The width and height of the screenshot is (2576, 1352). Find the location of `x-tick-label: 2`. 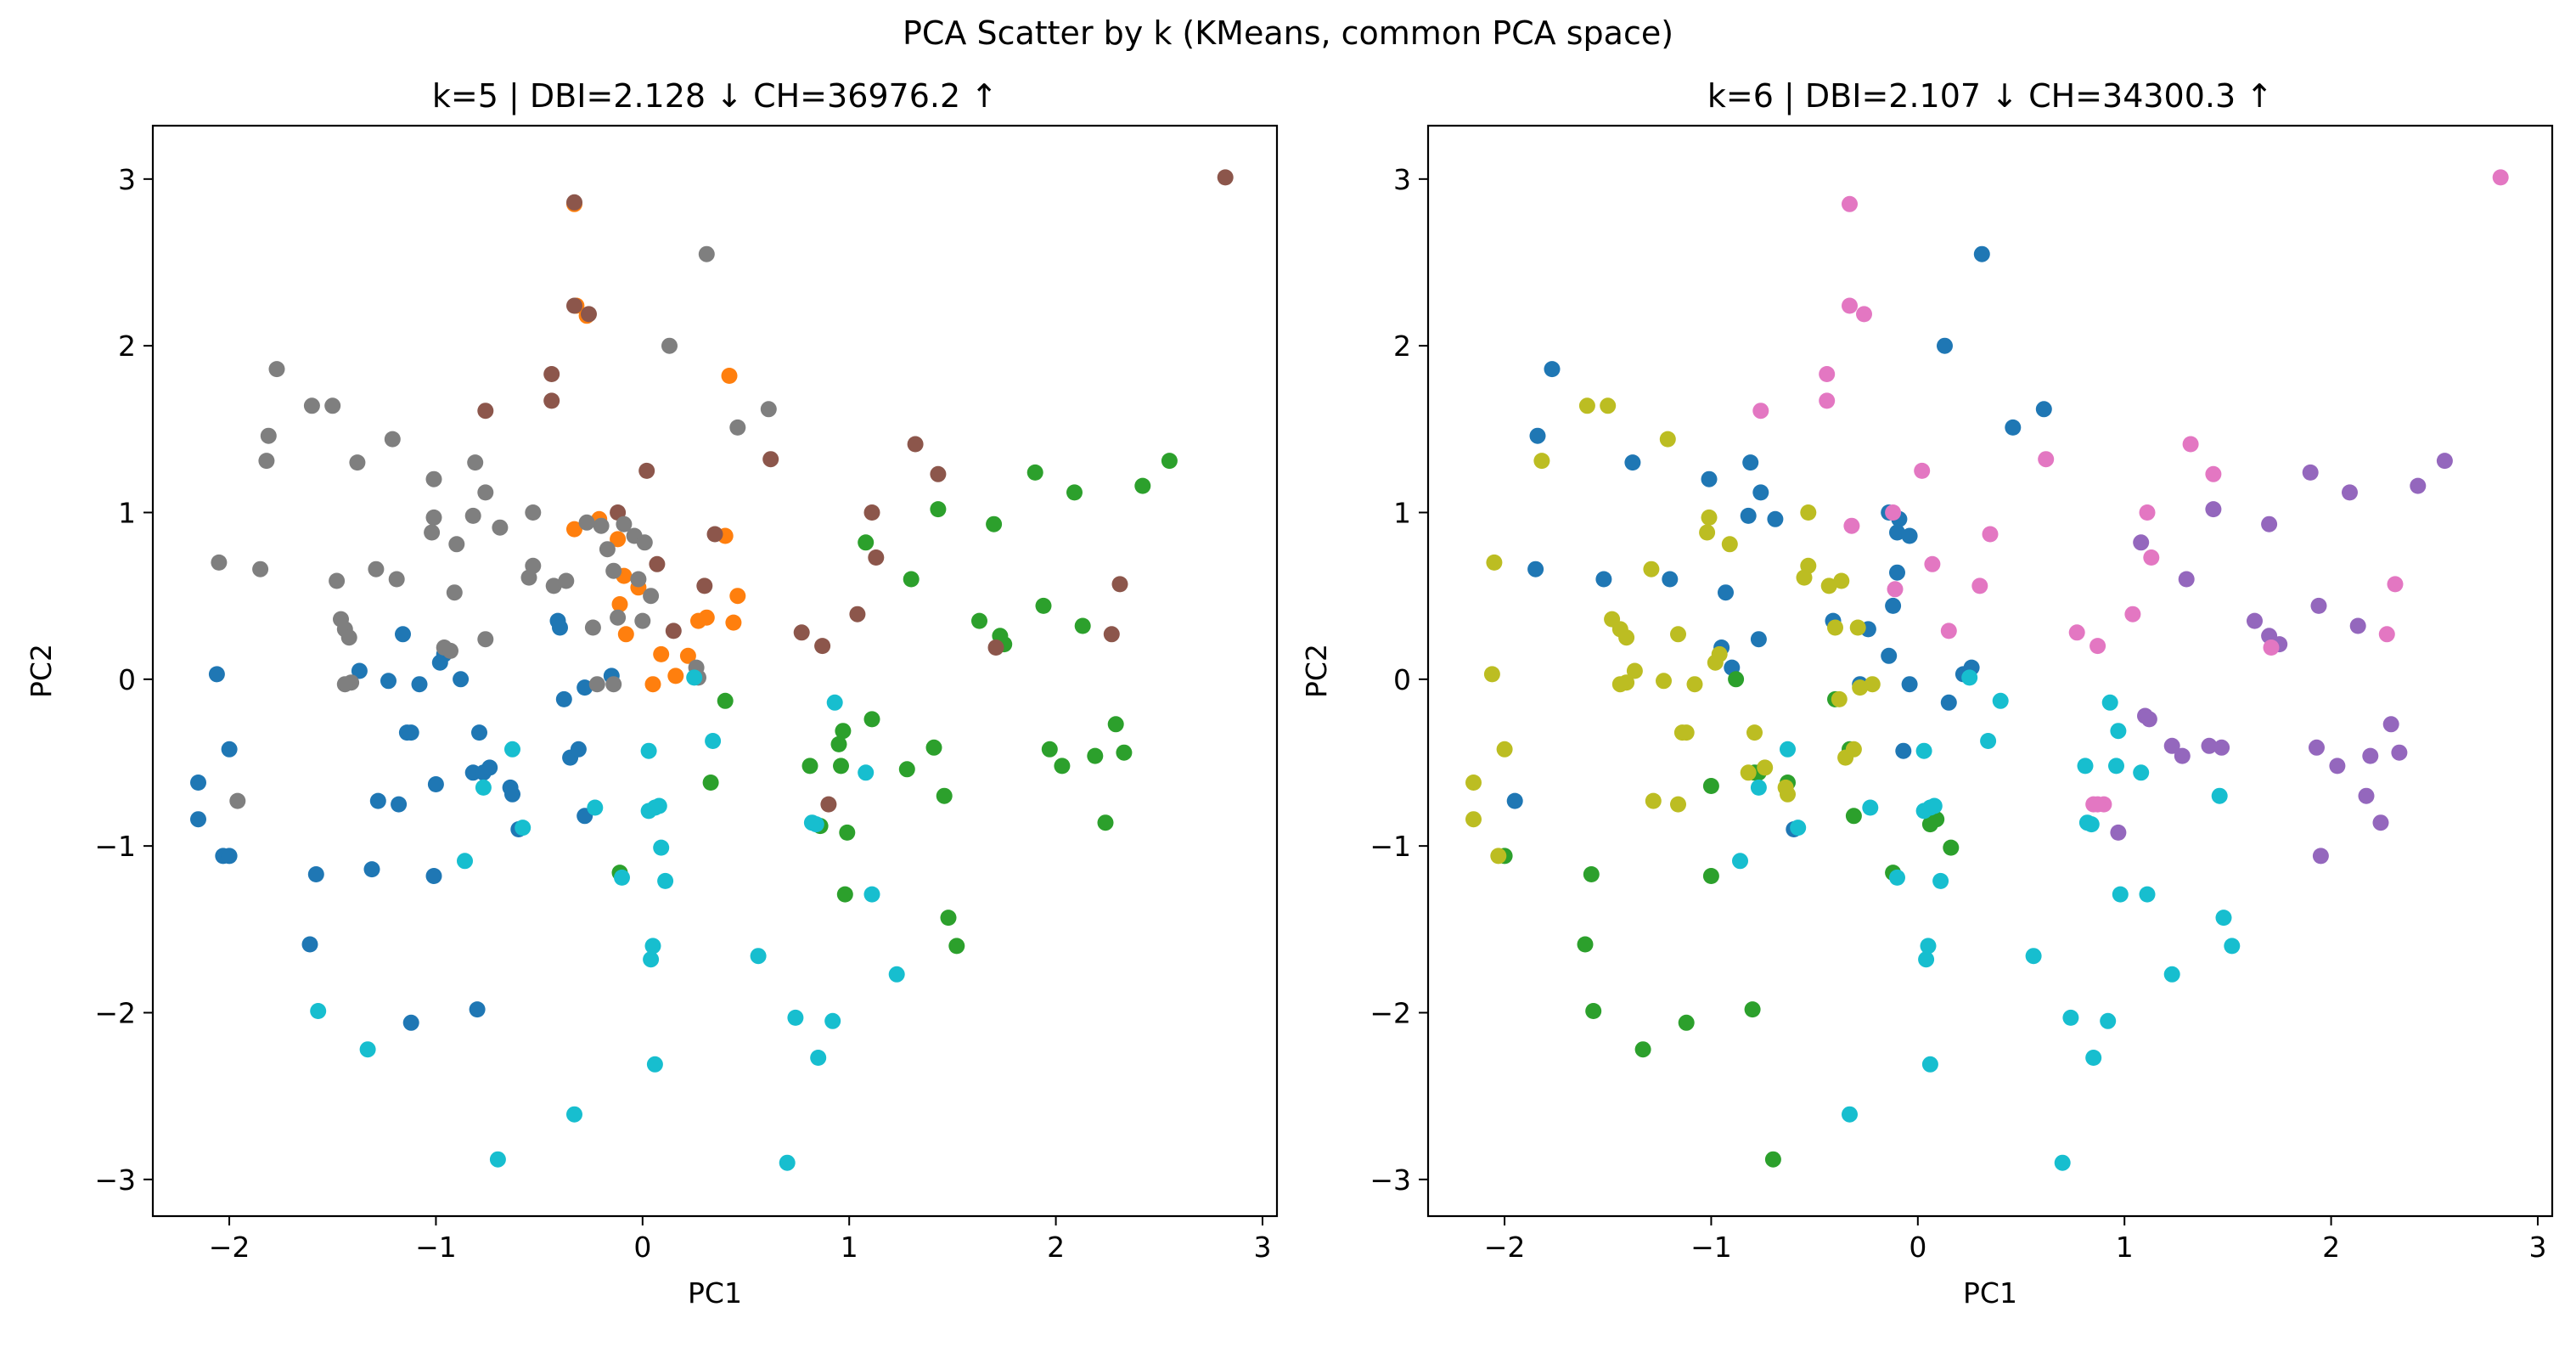

x-tick-label: 2 is located at coordinates (2331, 1247).